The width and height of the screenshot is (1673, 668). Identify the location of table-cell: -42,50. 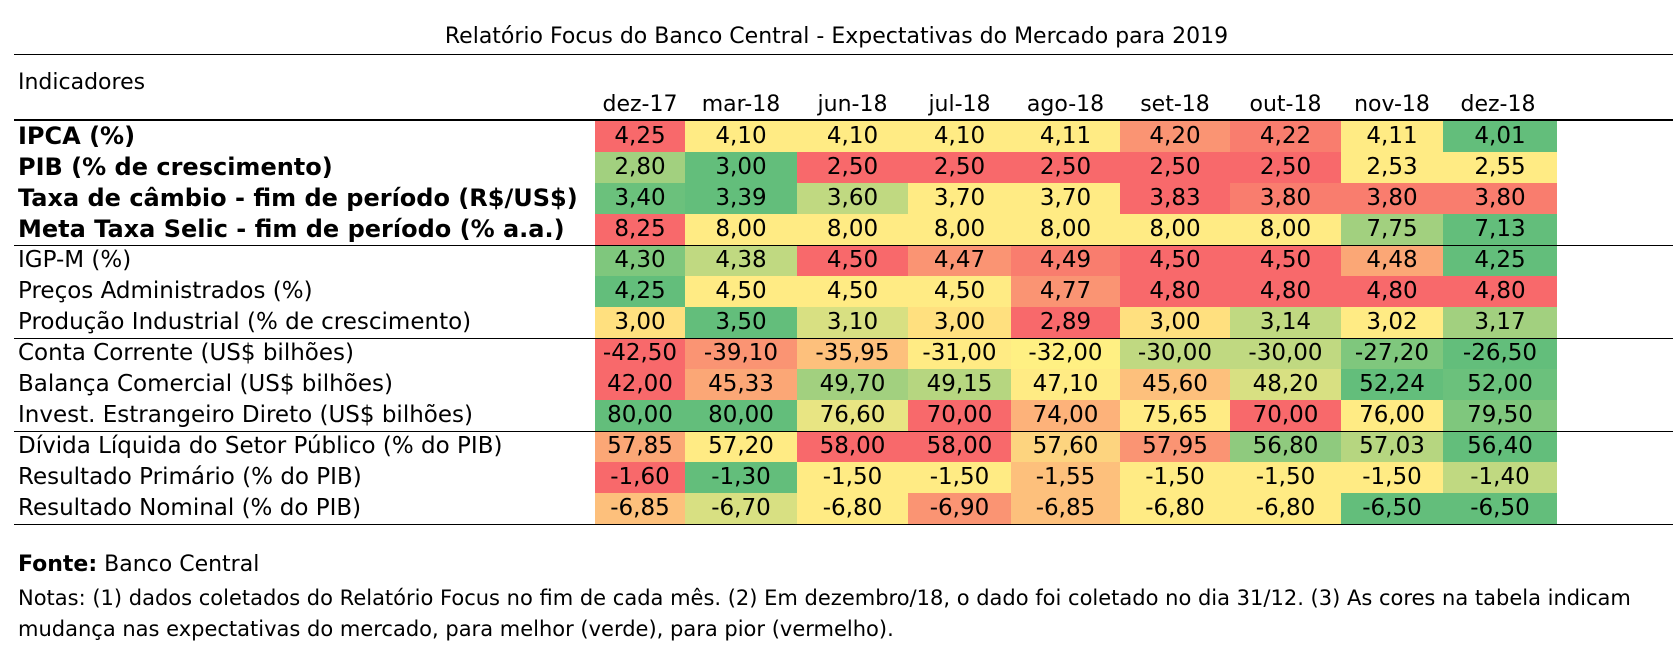
(640, 353).